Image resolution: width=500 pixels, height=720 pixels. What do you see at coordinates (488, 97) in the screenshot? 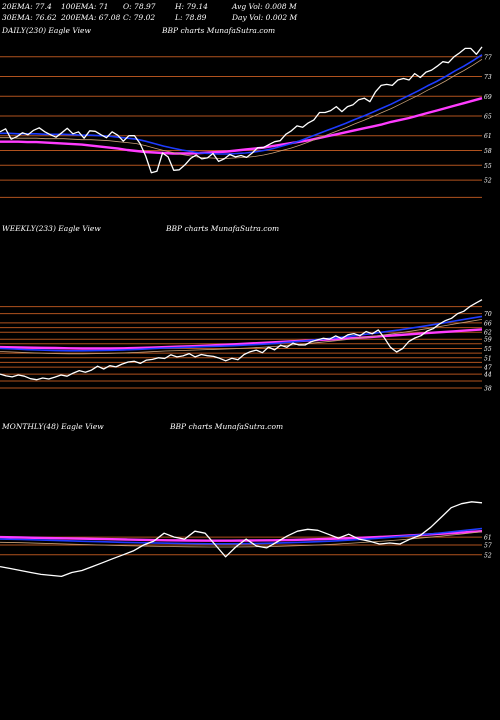
I see `daily-tick-label-2: 69` at bounding box center [488, 97].